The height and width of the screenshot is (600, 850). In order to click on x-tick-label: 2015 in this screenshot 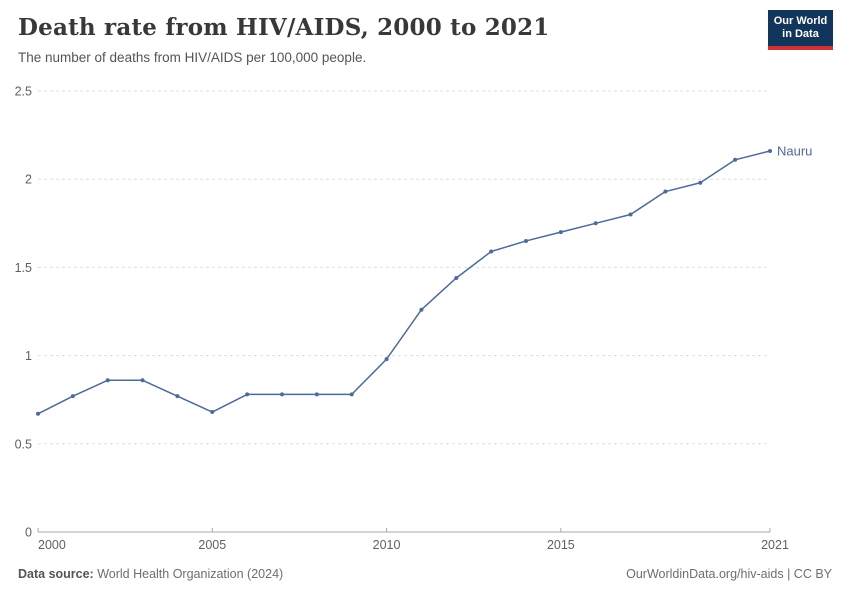, I will do `click(561, 545)`.